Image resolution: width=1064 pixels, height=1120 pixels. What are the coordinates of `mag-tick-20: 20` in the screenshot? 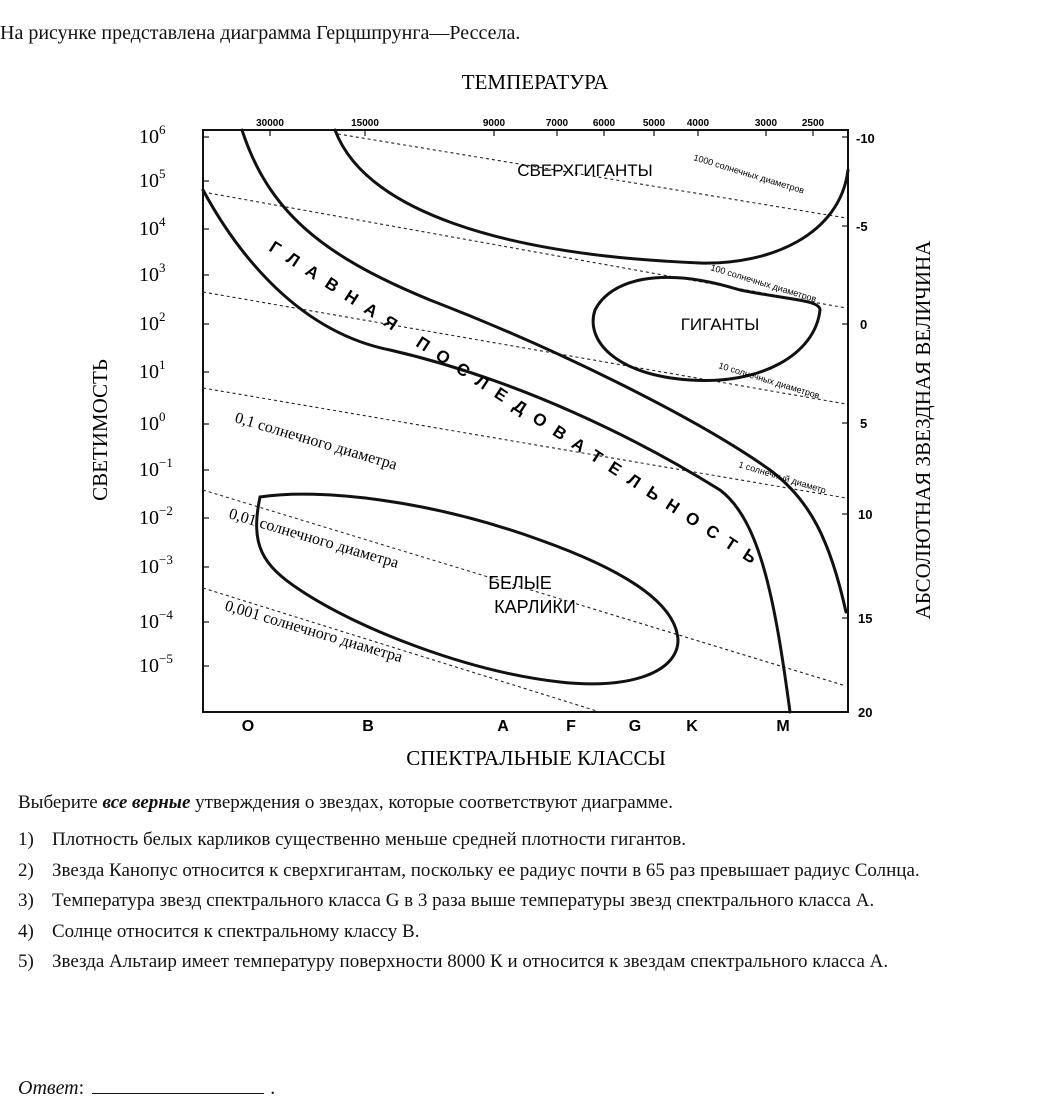 It's located at (865, 712).